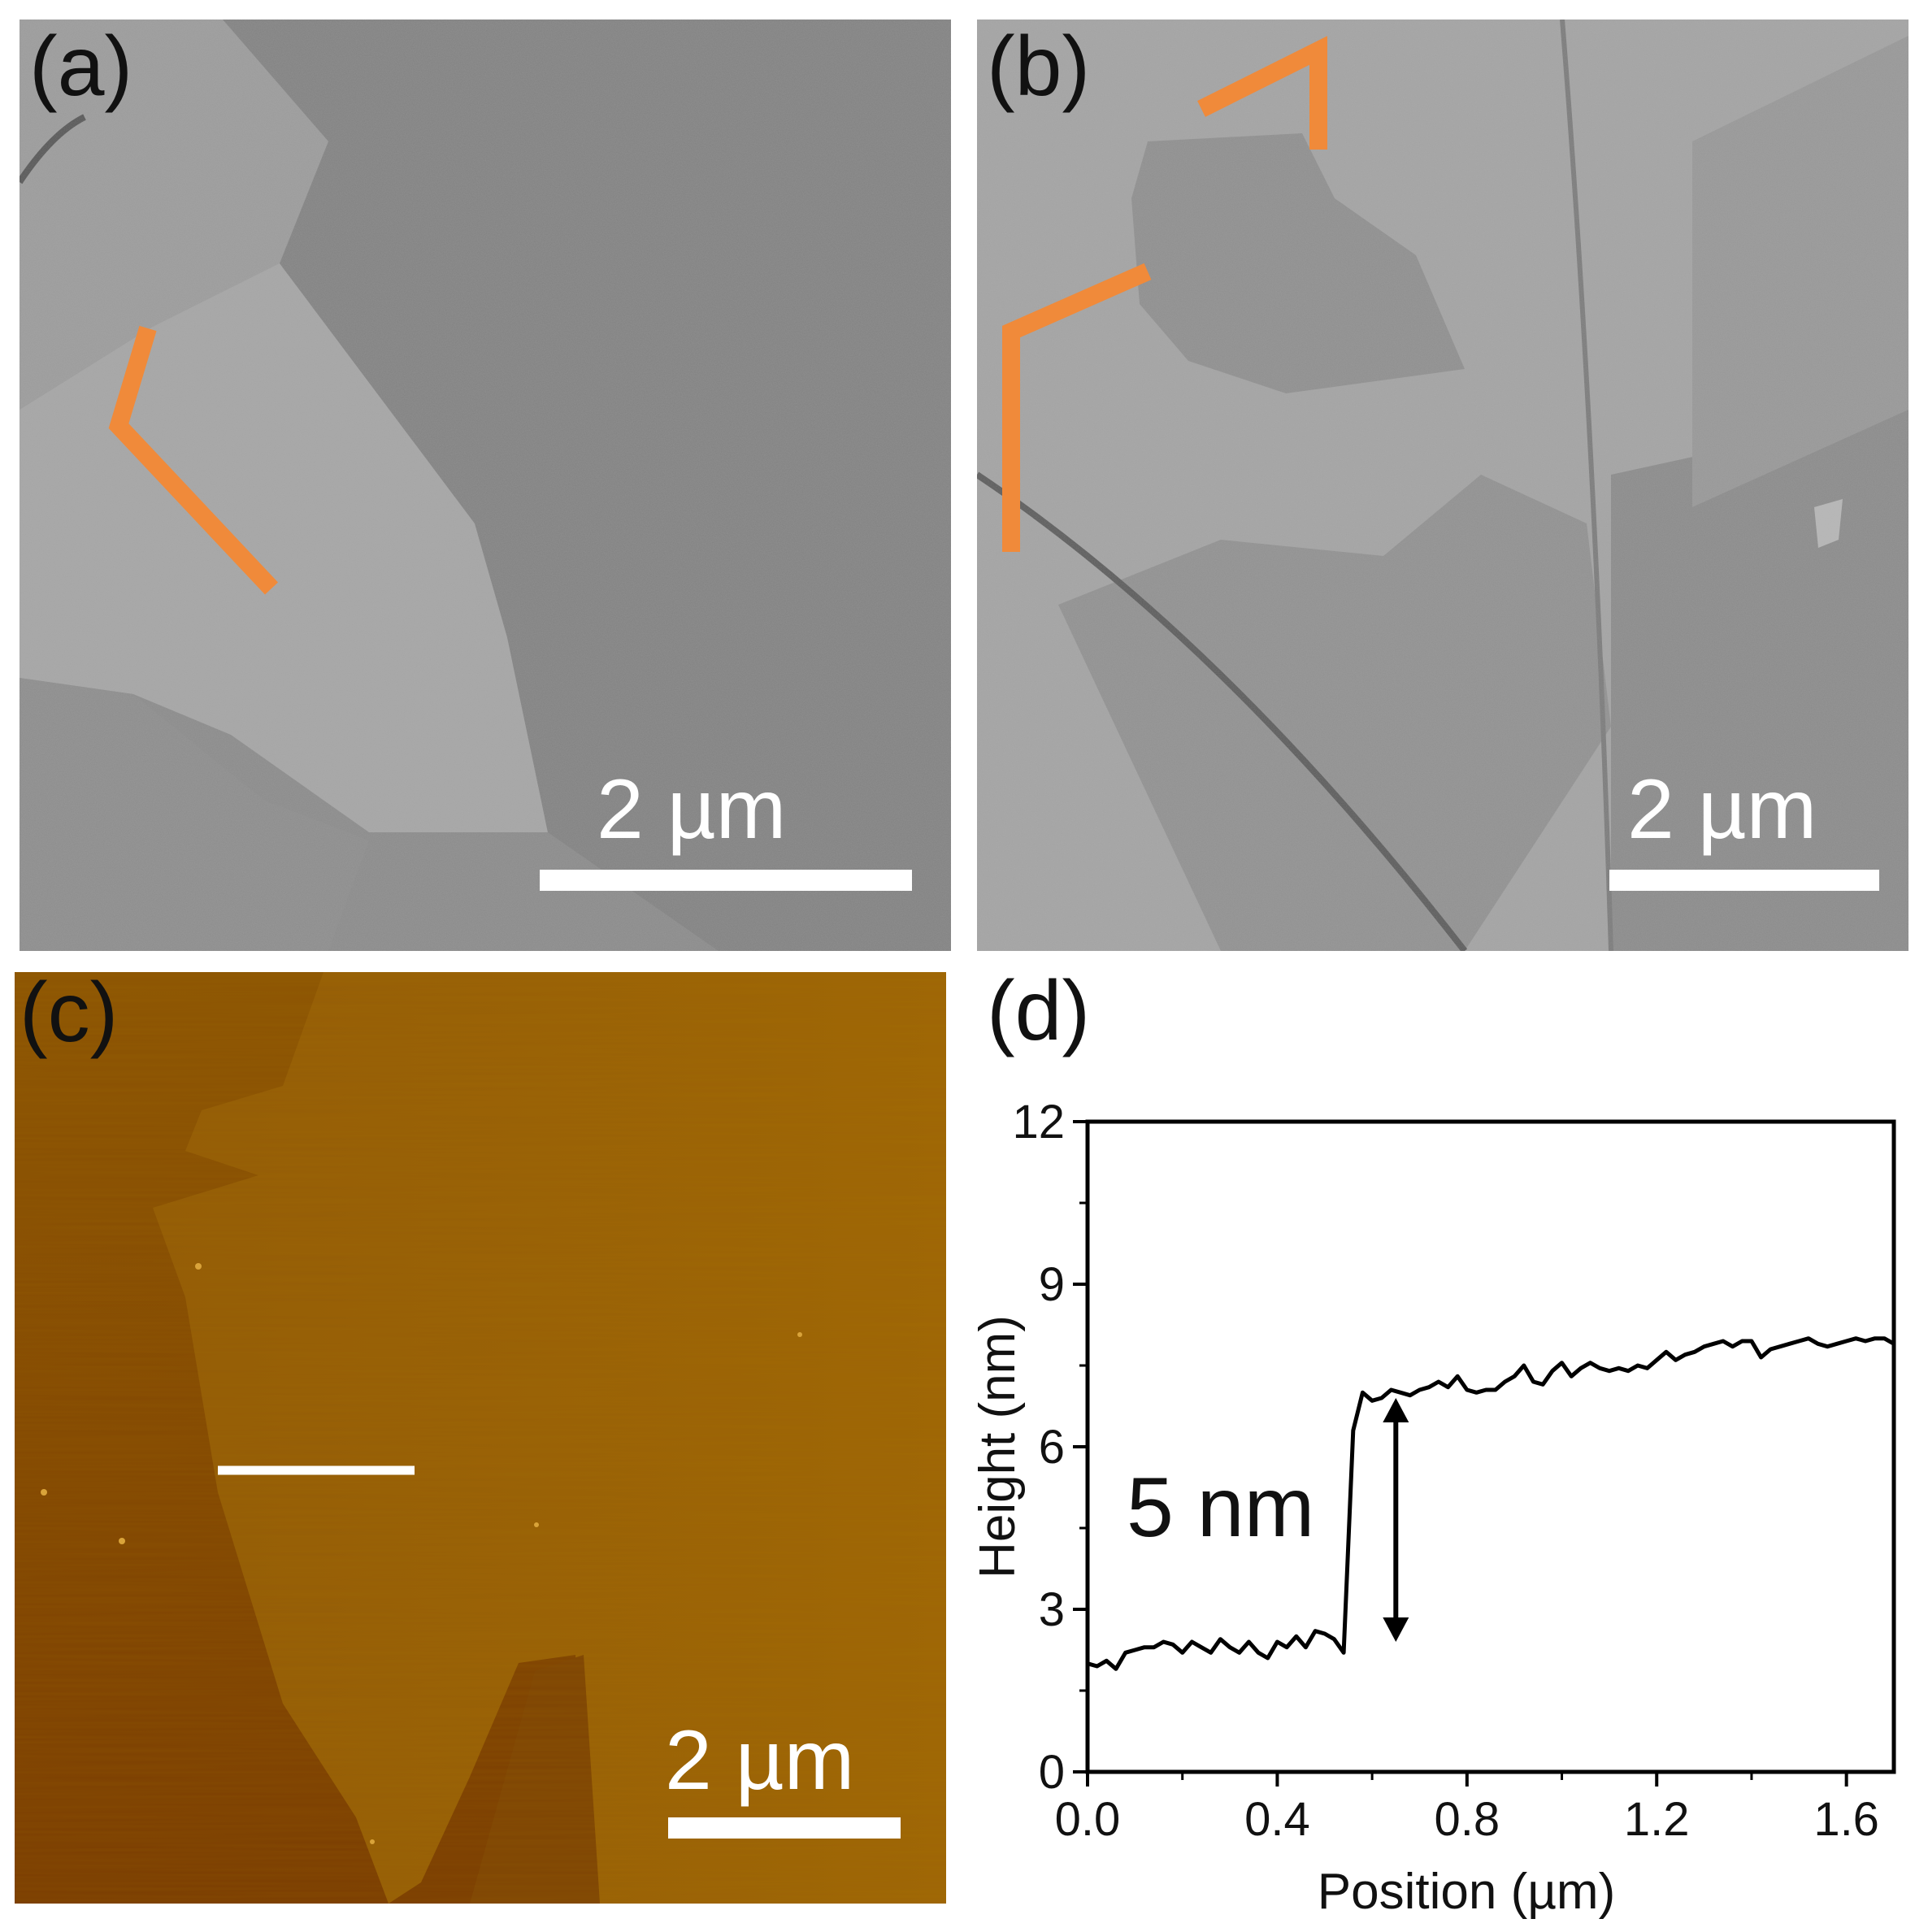 The height and width of the screenshot is (1932, 1928). I want to click on x-axis-label: Position (µm), so click(1466, 1892).